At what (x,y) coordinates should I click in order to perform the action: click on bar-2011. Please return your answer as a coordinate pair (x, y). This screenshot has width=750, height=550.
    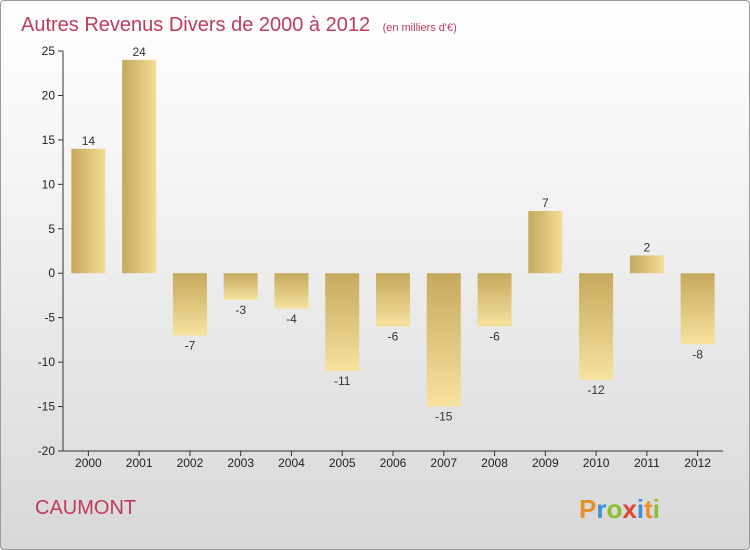
    Looking at the image, I should click on (646, 264).